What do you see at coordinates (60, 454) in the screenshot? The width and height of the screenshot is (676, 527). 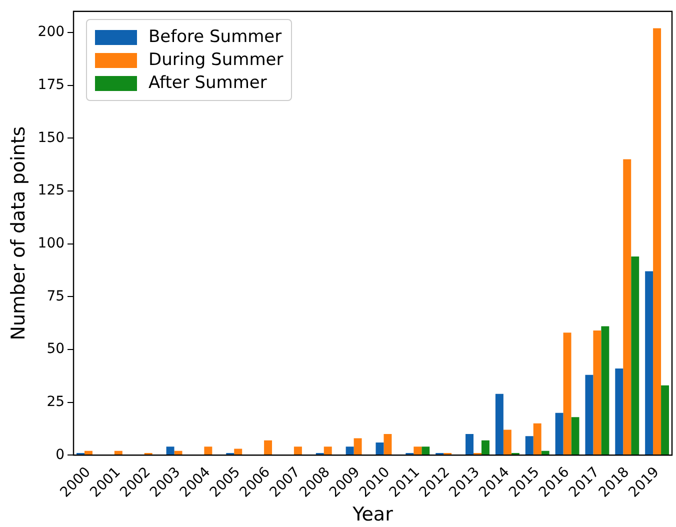 I see `y-tick-label: 0` at bounding box center [60, 454].